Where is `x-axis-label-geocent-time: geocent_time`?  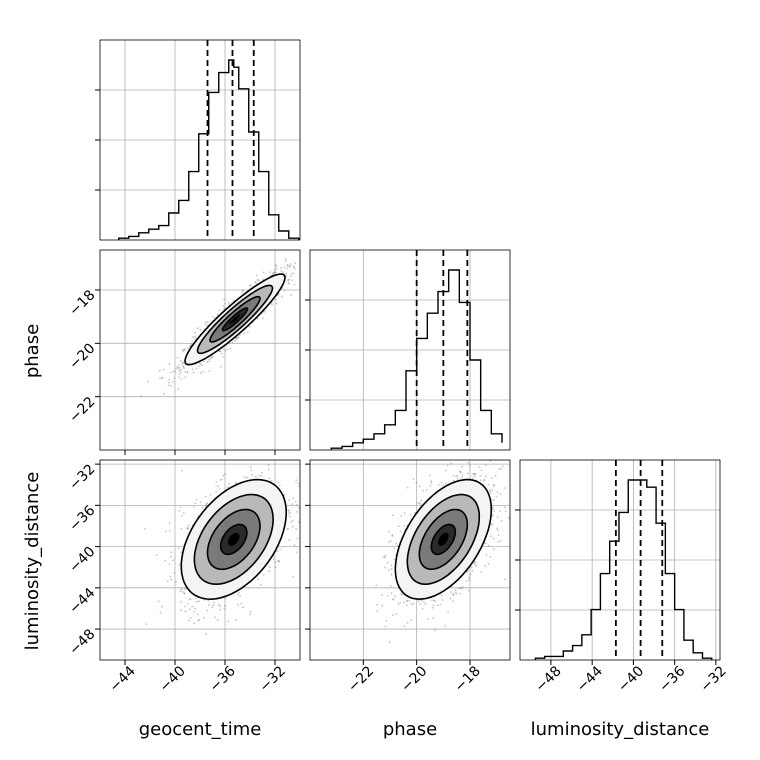
x-axis-label-geocent-time: geocent_time is located at coordinates (200, 729).